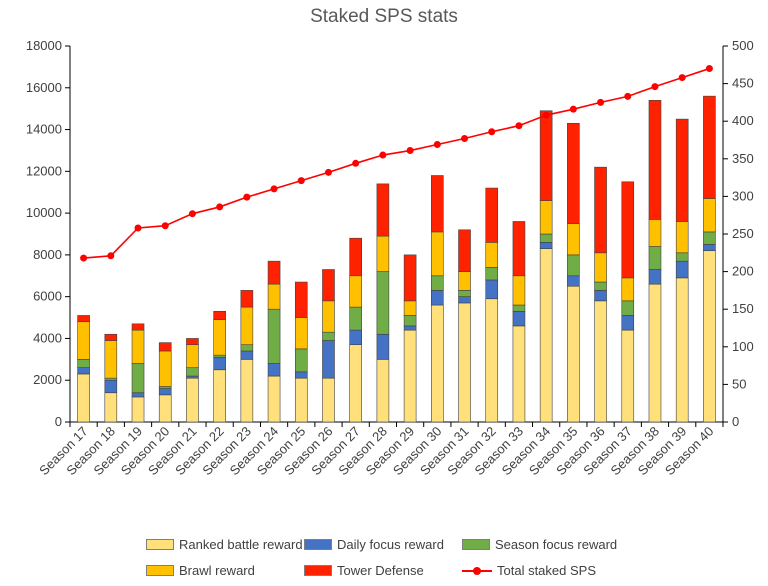 This screenshot has width=768, height=586. I want to click on y-tick-label: 14000, so click(44, 129).